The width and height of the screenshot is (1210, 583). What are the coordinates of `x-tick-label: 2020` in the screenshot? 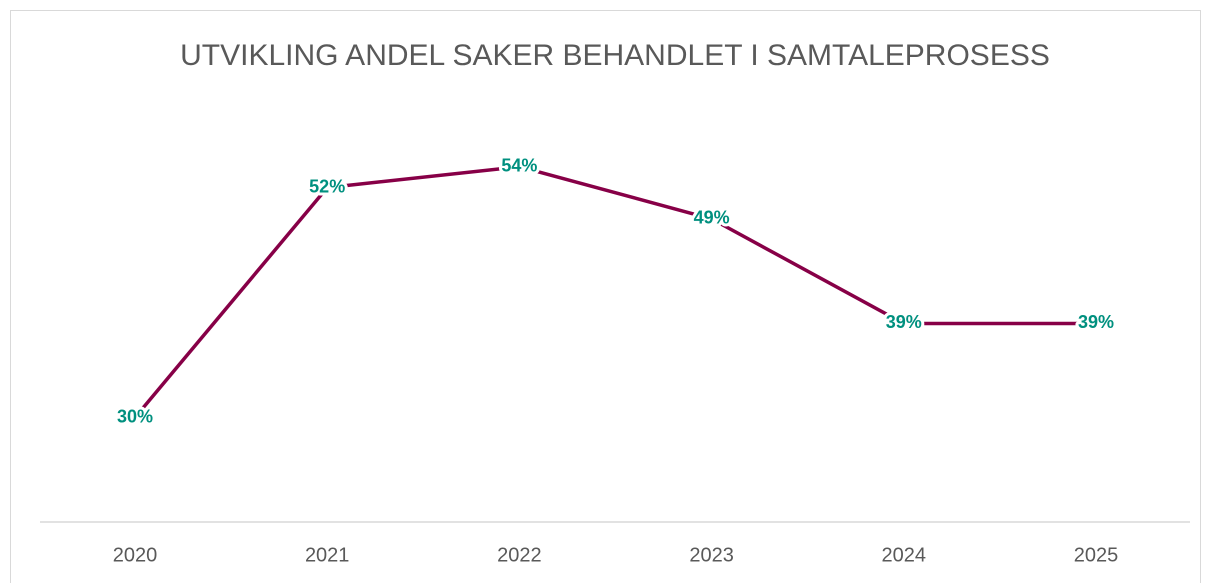 It's located at (135, 555).